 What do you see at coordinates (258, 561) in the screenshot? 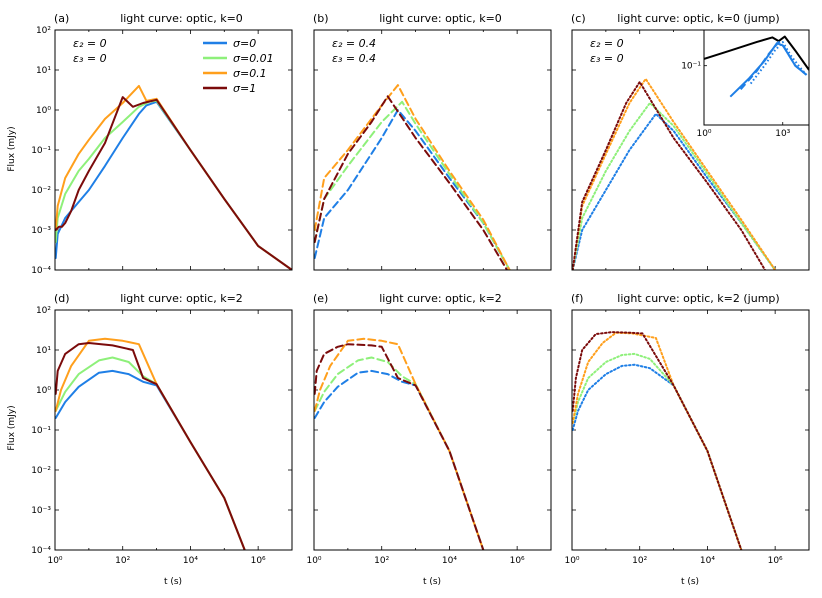
I see `xtick-label-d: 10⁶` at bounding box center [258, 561].